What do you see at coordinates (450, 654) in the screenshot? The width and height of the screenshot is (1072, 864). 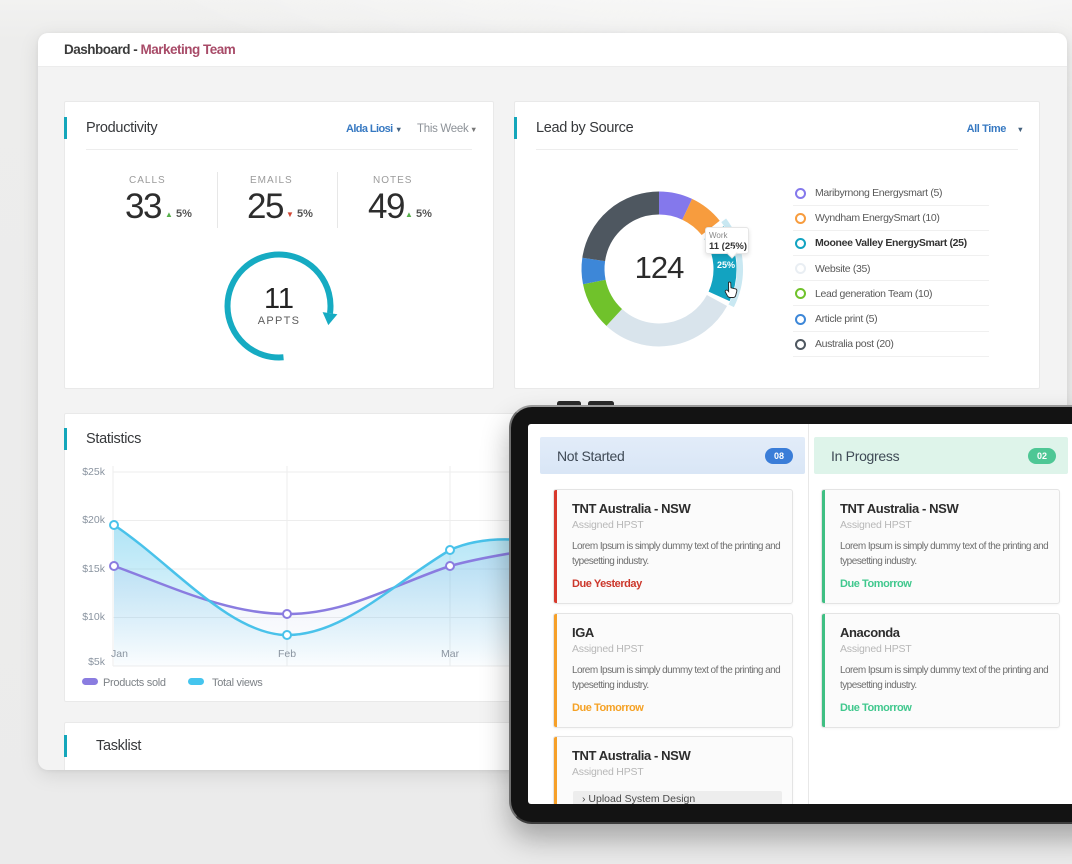 I see `svg-text: Mar` at bounding box center [450, 654].